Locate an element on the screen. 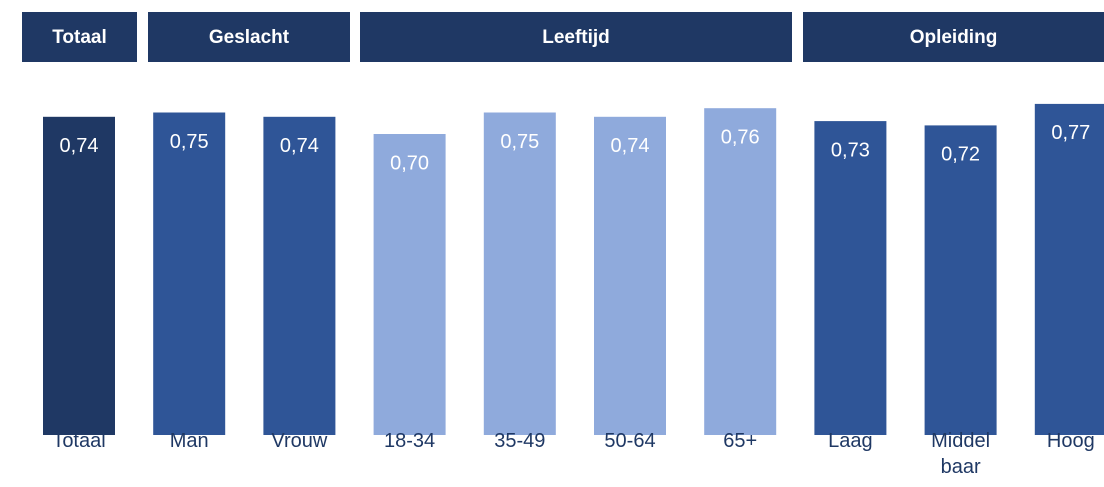 The width and height of the screenshot is (1104, 487). x-tick-label: Middel baar is located at coordinates (961, 454).